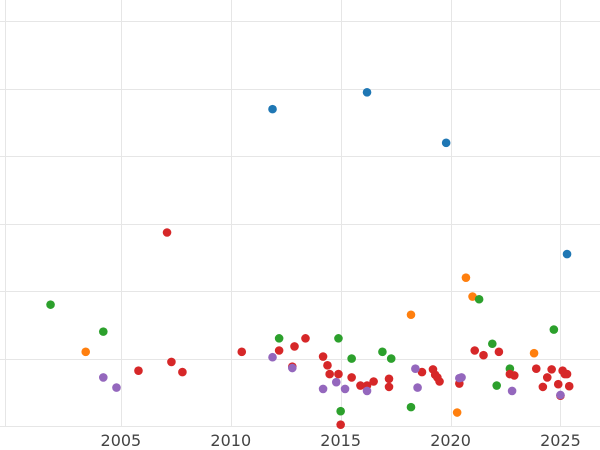 The image size is (600, 450). I want to click on x-tick-label: 2015, so click(340, 440).